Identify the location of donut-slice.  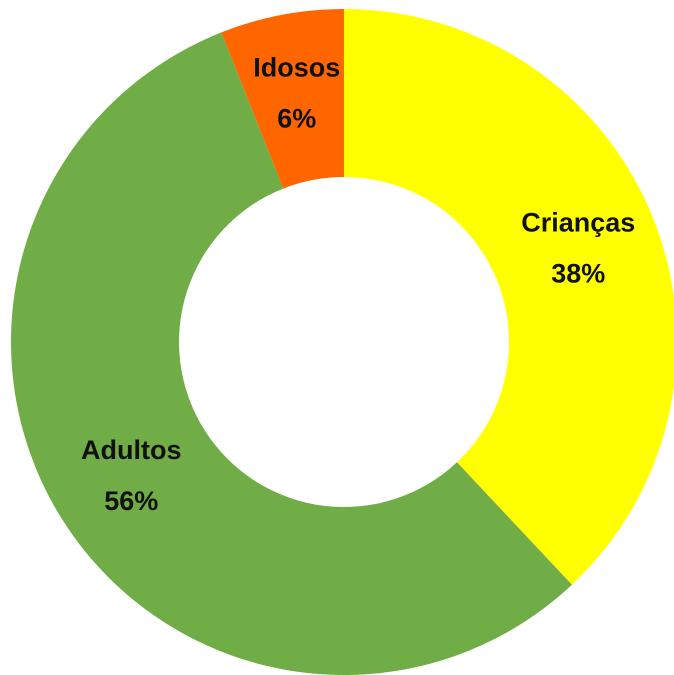
(282, 99).